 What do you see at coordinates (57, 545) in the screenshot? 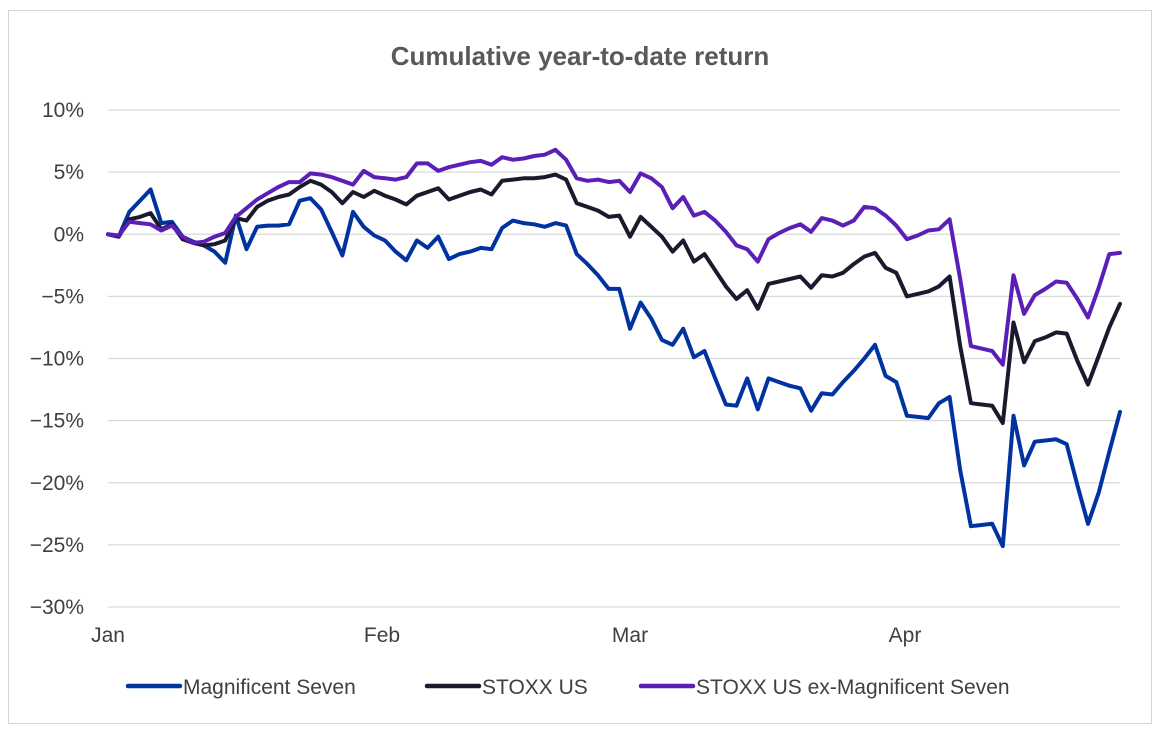
I see `y-tick-label: −25%` at bounding box center [57, 545].